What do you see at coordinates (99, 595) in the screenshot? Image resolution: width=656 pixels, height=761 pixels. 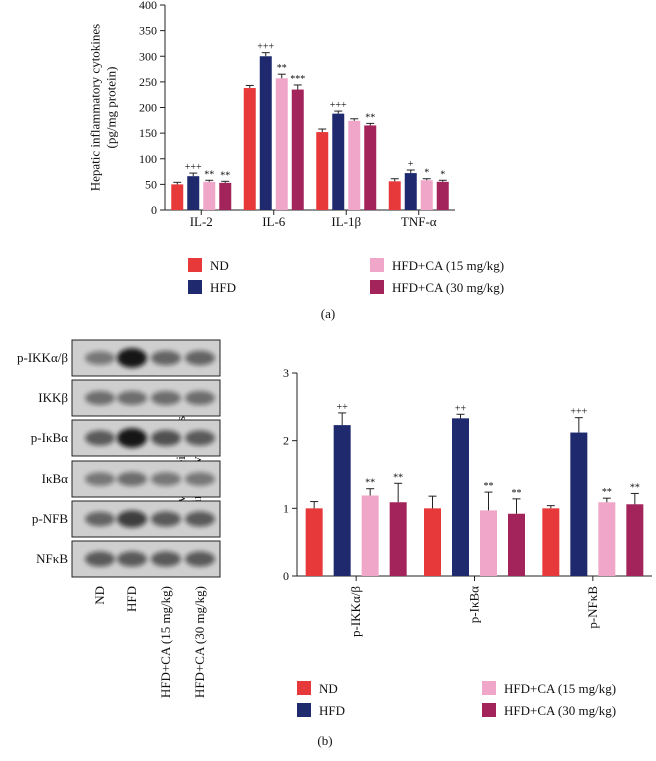 I see `blot-lane-label: ND` at bounding box center [99, 595].